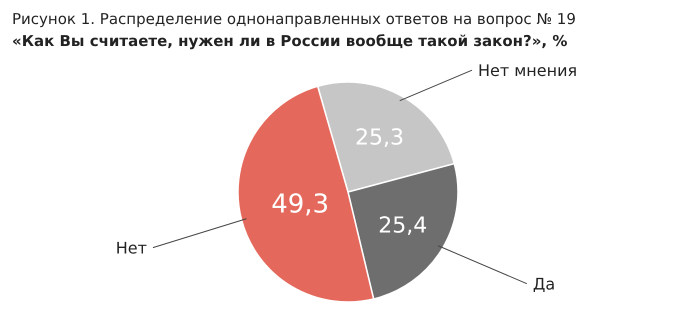 The image size is (700, 332). Describe the element at coordinates (131, 248) in the screenshot. I see `slice-label: Нет` at that location.